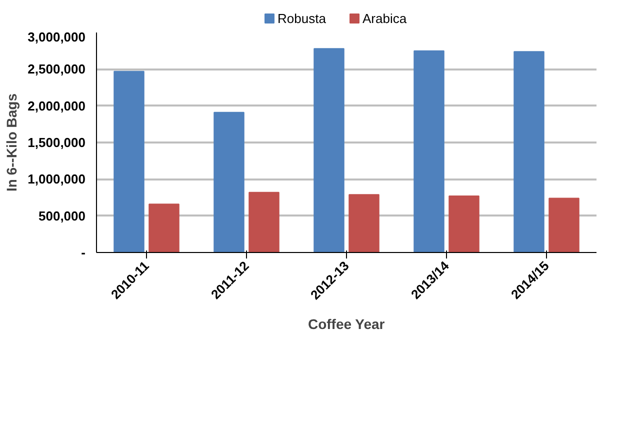  I want to click on y-axis-title: In 6--Kilo Bags, so click(12, 142).